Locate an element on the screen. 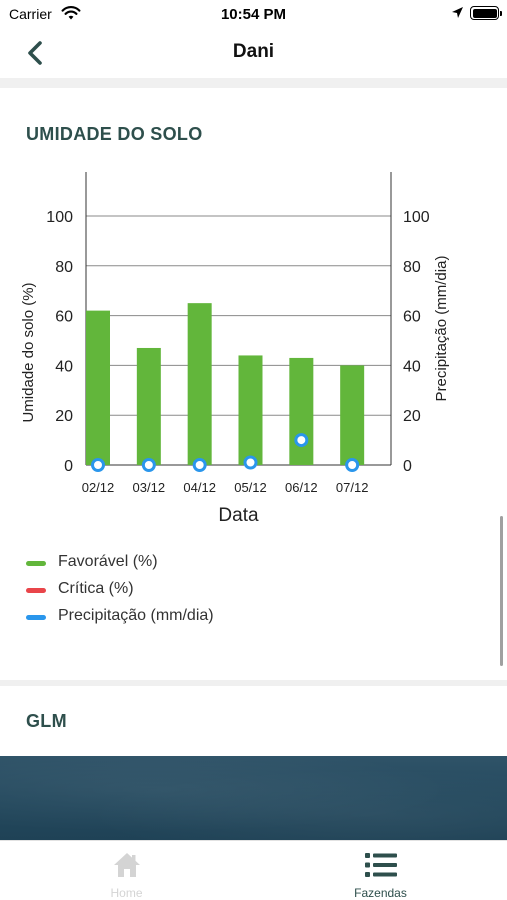 This screenshot has height=900, width=507. legend-label: Precipitação (mm/dia) is located at coordinates (136, 615).